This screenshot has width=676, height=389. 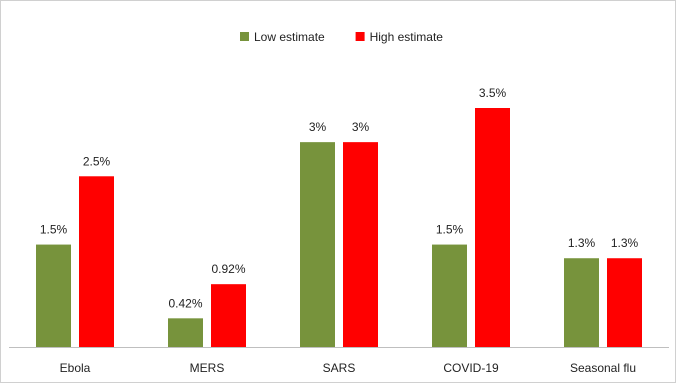 What do you see at coordinates (185, 332) in the screenshot?
I see `bar-low-estimate-mers` at bounding box center [185, 332].